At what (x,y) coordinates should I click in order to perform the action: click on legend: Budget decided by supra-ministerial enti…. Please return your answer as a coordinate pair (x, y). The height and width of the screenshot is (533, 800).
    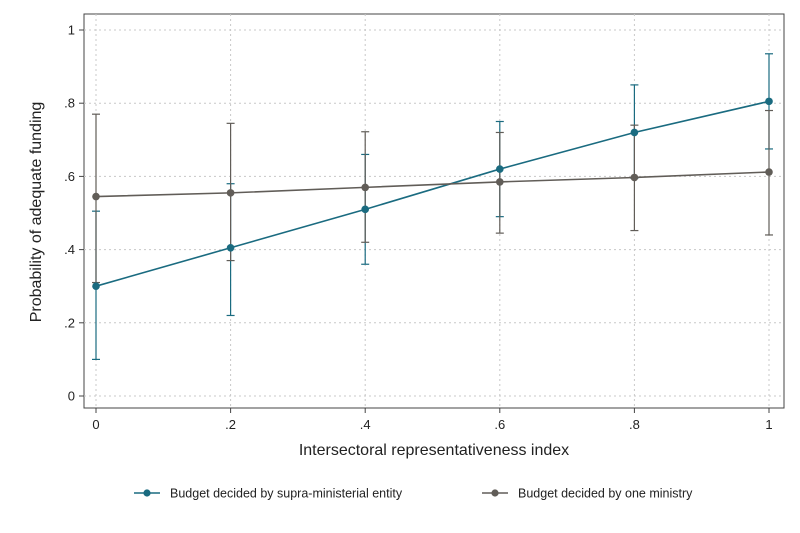
    Looking at the image, I should click on (413, 494).